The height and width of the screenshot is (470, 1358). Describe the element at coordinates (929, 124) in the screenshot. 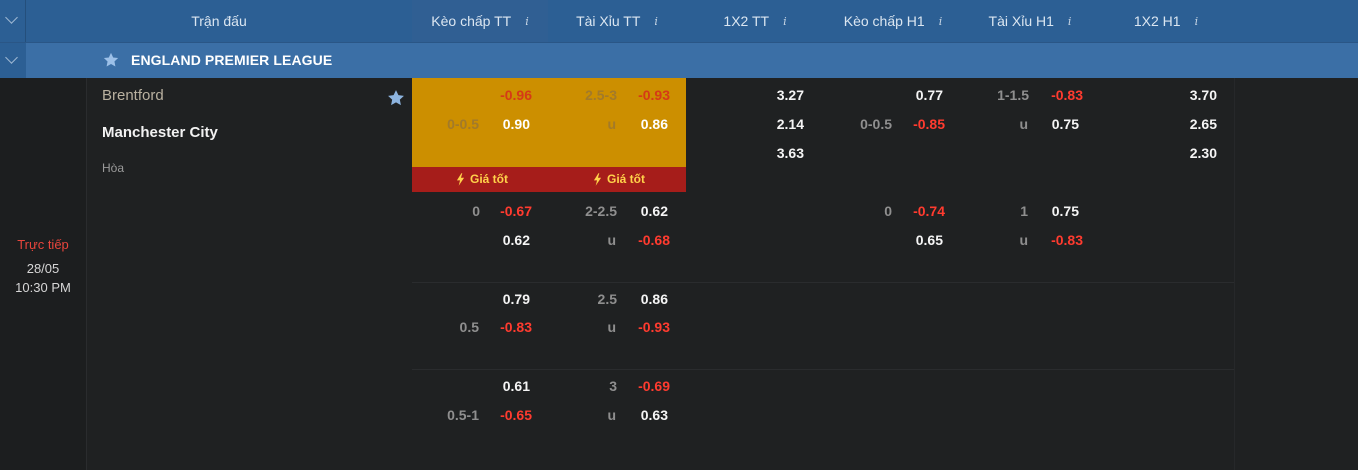

I see `odds-hdp-h1-away: -0.85` at that location.